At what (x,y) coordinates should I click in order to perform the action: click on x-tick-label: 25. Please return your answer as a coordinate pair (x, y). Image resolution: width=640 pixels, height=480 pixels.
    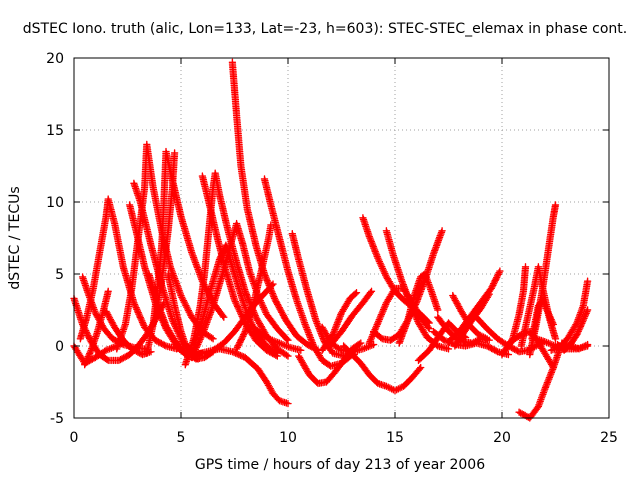
    Looking at the image, I should click on (609, 438).